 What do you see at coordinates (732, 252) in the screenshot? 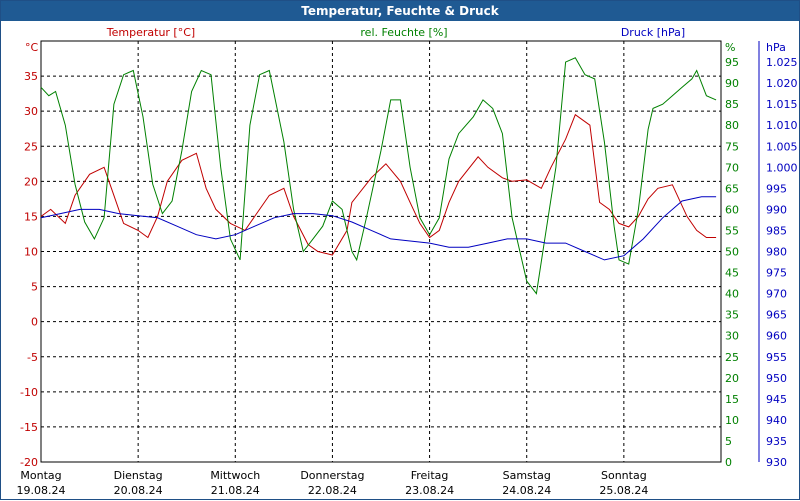
I see `hum-tick-label: 50` at bounding box center [732, 252].